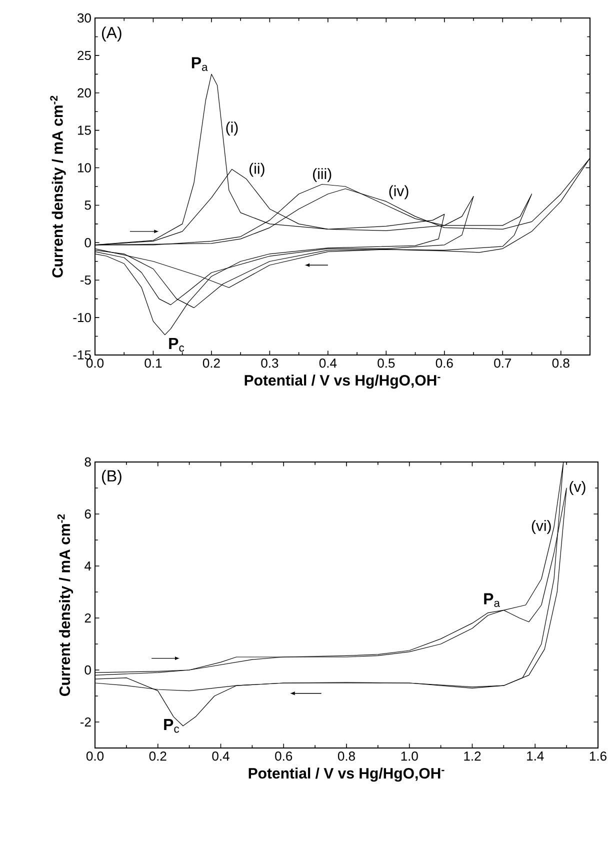  Describe the element at coordinates (87, 514) in the screenshot. I see `y-tick-label: 6` at that location.